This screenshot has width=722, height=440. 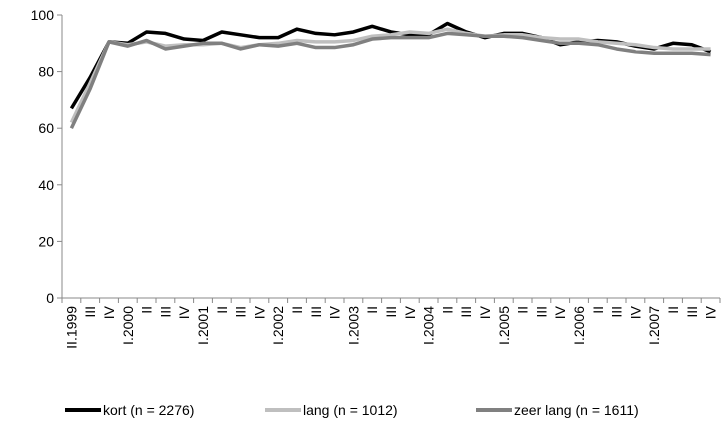 What do you see at coordinates (46, 241) in the screenshot?
I see `y-tick-label: 20` at bounding box center [46, 241].